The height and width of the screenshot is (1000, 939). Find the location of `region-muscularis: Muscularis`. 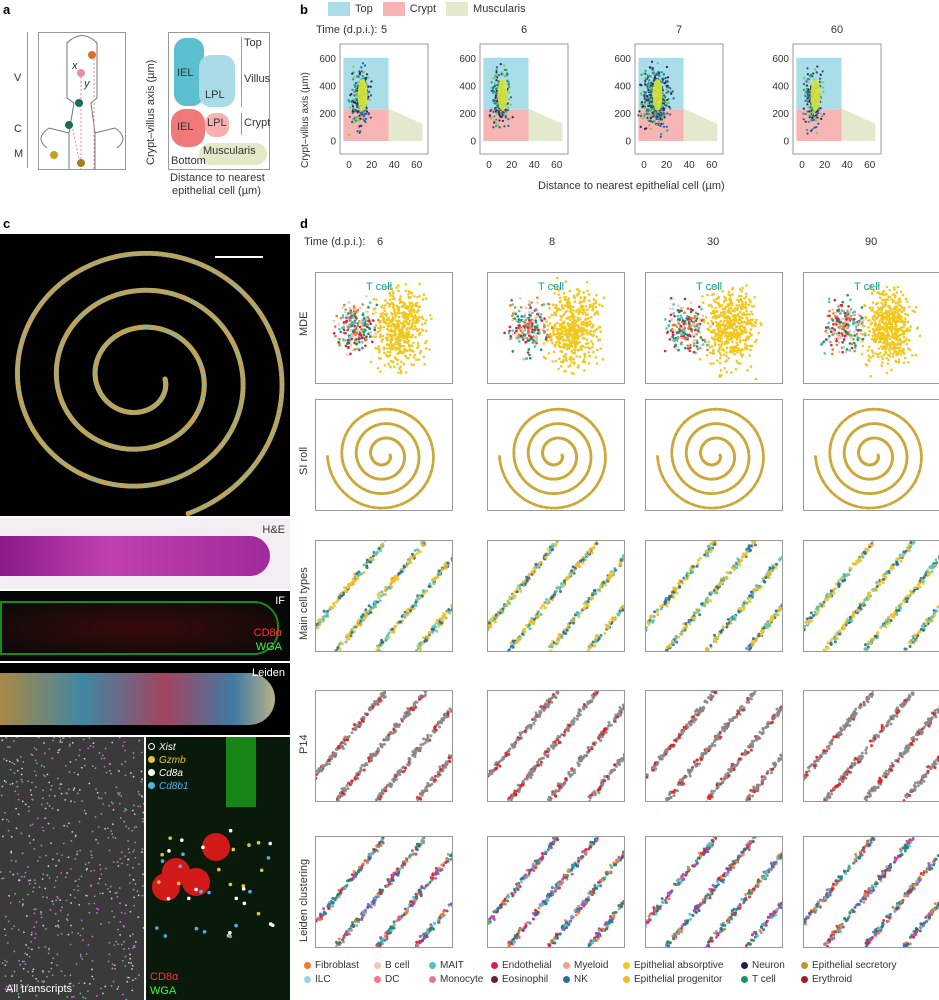

region-muscularis: Muscularis is located at coordinates (229, 151).